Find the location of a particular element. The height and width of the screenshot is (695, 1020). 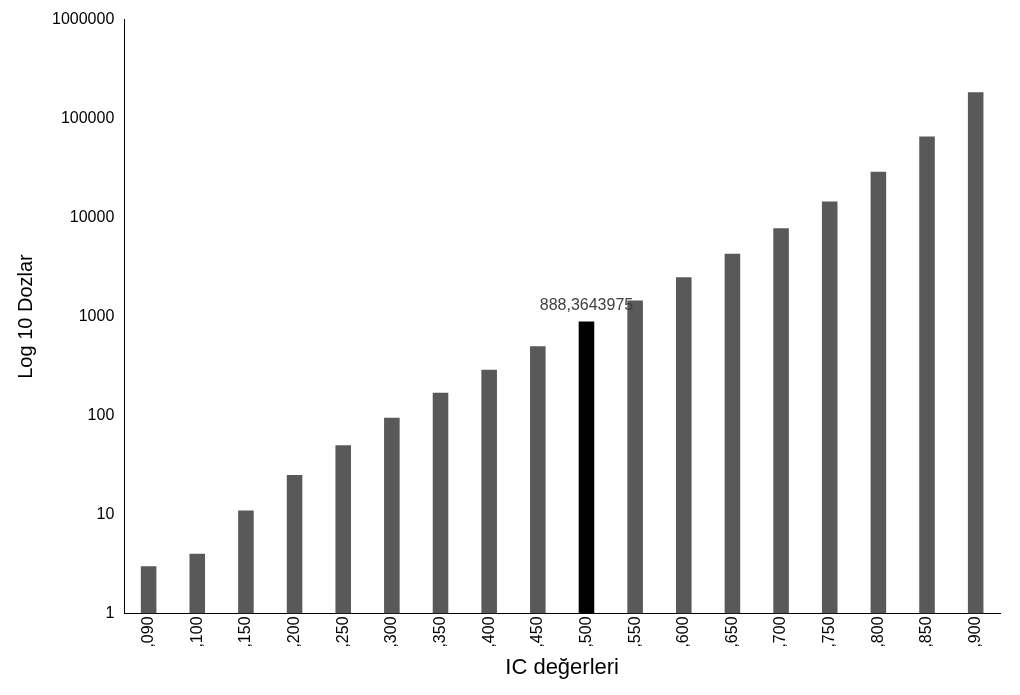

x-tick-label: ,600 is located at coordinates (683, 632).